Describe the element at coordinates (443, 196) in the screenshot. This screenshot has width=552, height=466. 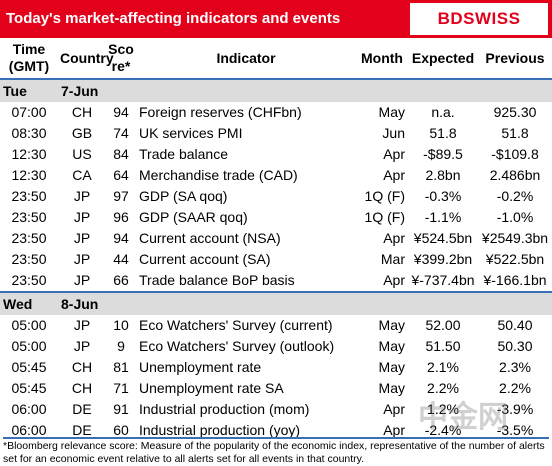
I see `cell: -0.3%` at that location.